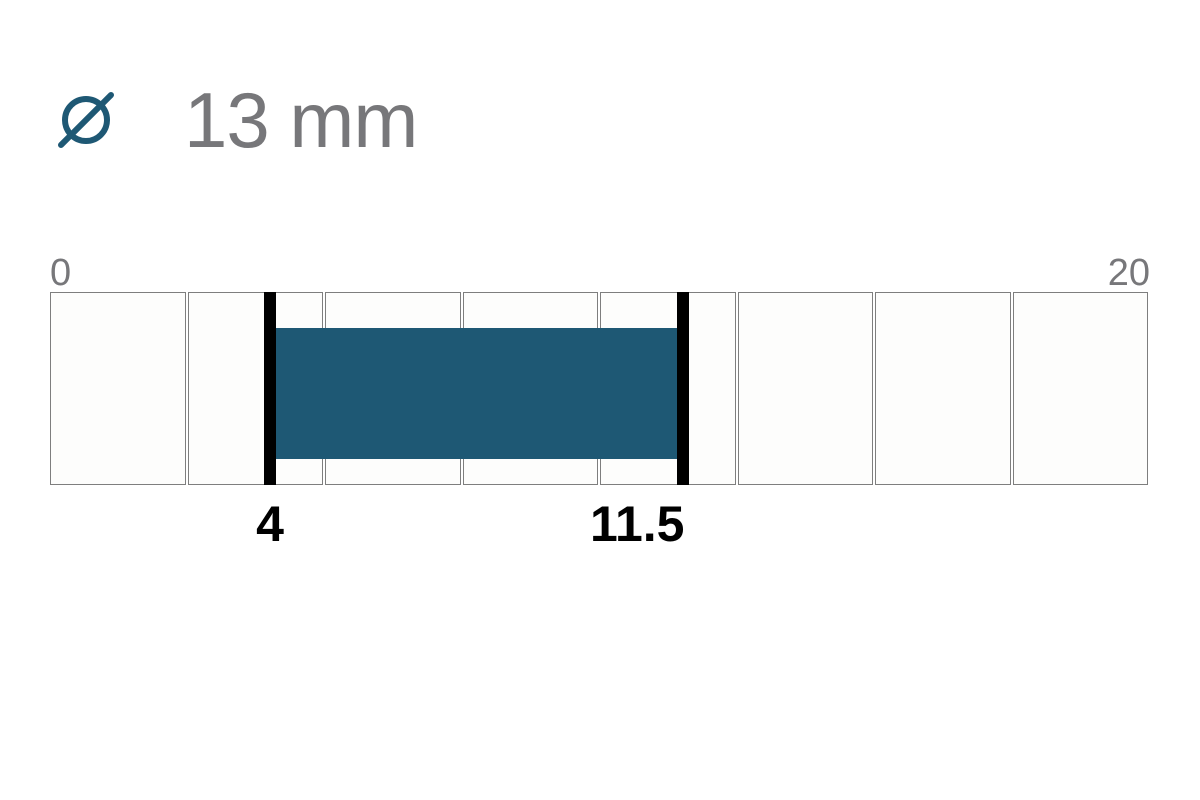 This screenshot has width=1200, height=800. What do you see at coordinates (476, 393) in the screenshot?
I see `range-bar` at bounding box center [476, 393].